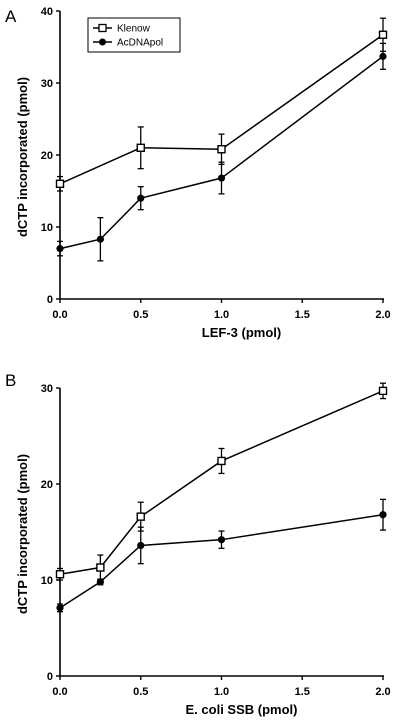 This screenshot has width=400, height=726. I want to click on x-axis-title: LEF-3 (pmol), so click(241, 332).